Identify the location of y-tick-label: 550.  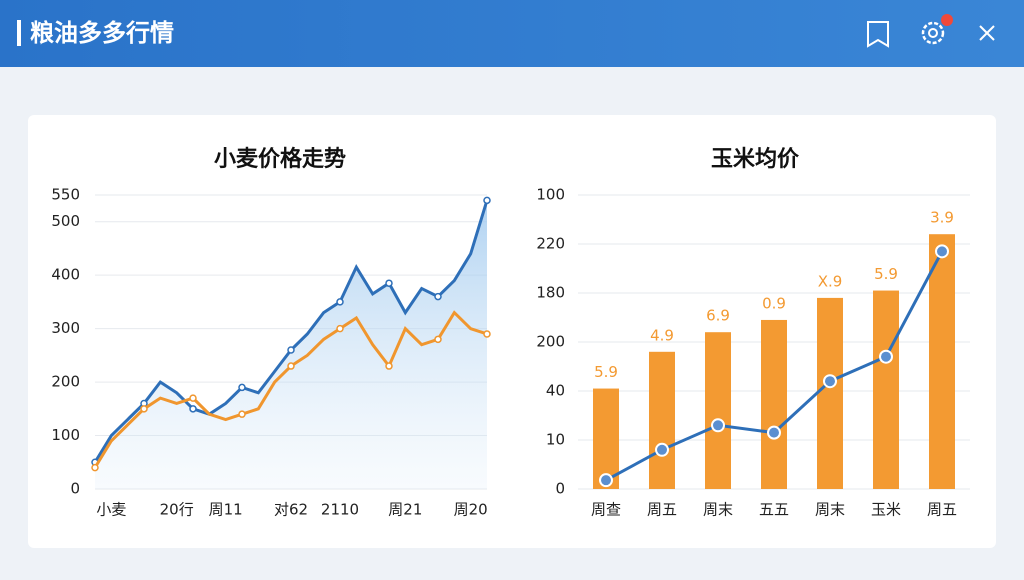
(65, 195).